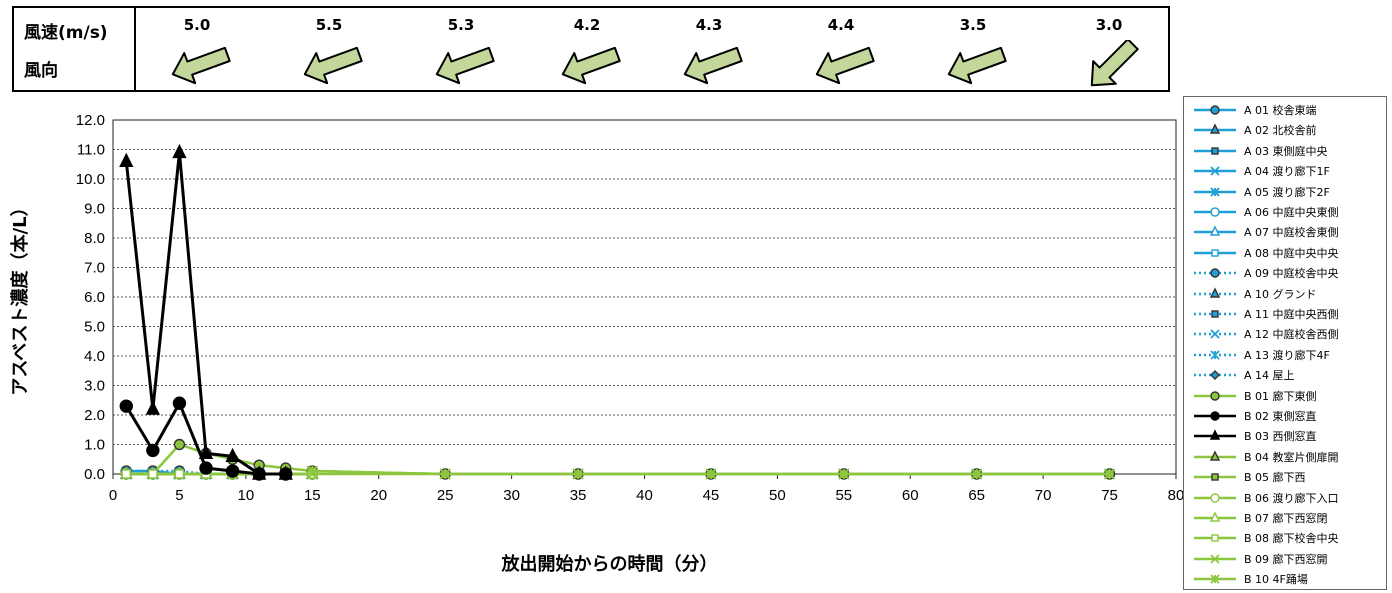 The height and width of the screenshot is (593, 1392). I want to click on y-tick-label: 4.0, so click(94, 356).